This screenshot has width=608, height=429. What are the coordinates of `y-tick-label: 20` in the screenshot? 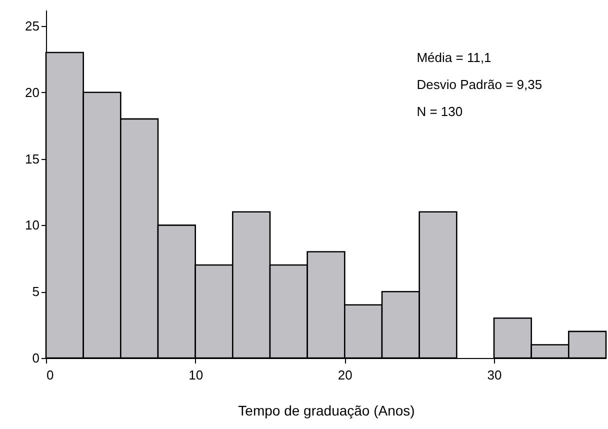 It's located at (32, 92).